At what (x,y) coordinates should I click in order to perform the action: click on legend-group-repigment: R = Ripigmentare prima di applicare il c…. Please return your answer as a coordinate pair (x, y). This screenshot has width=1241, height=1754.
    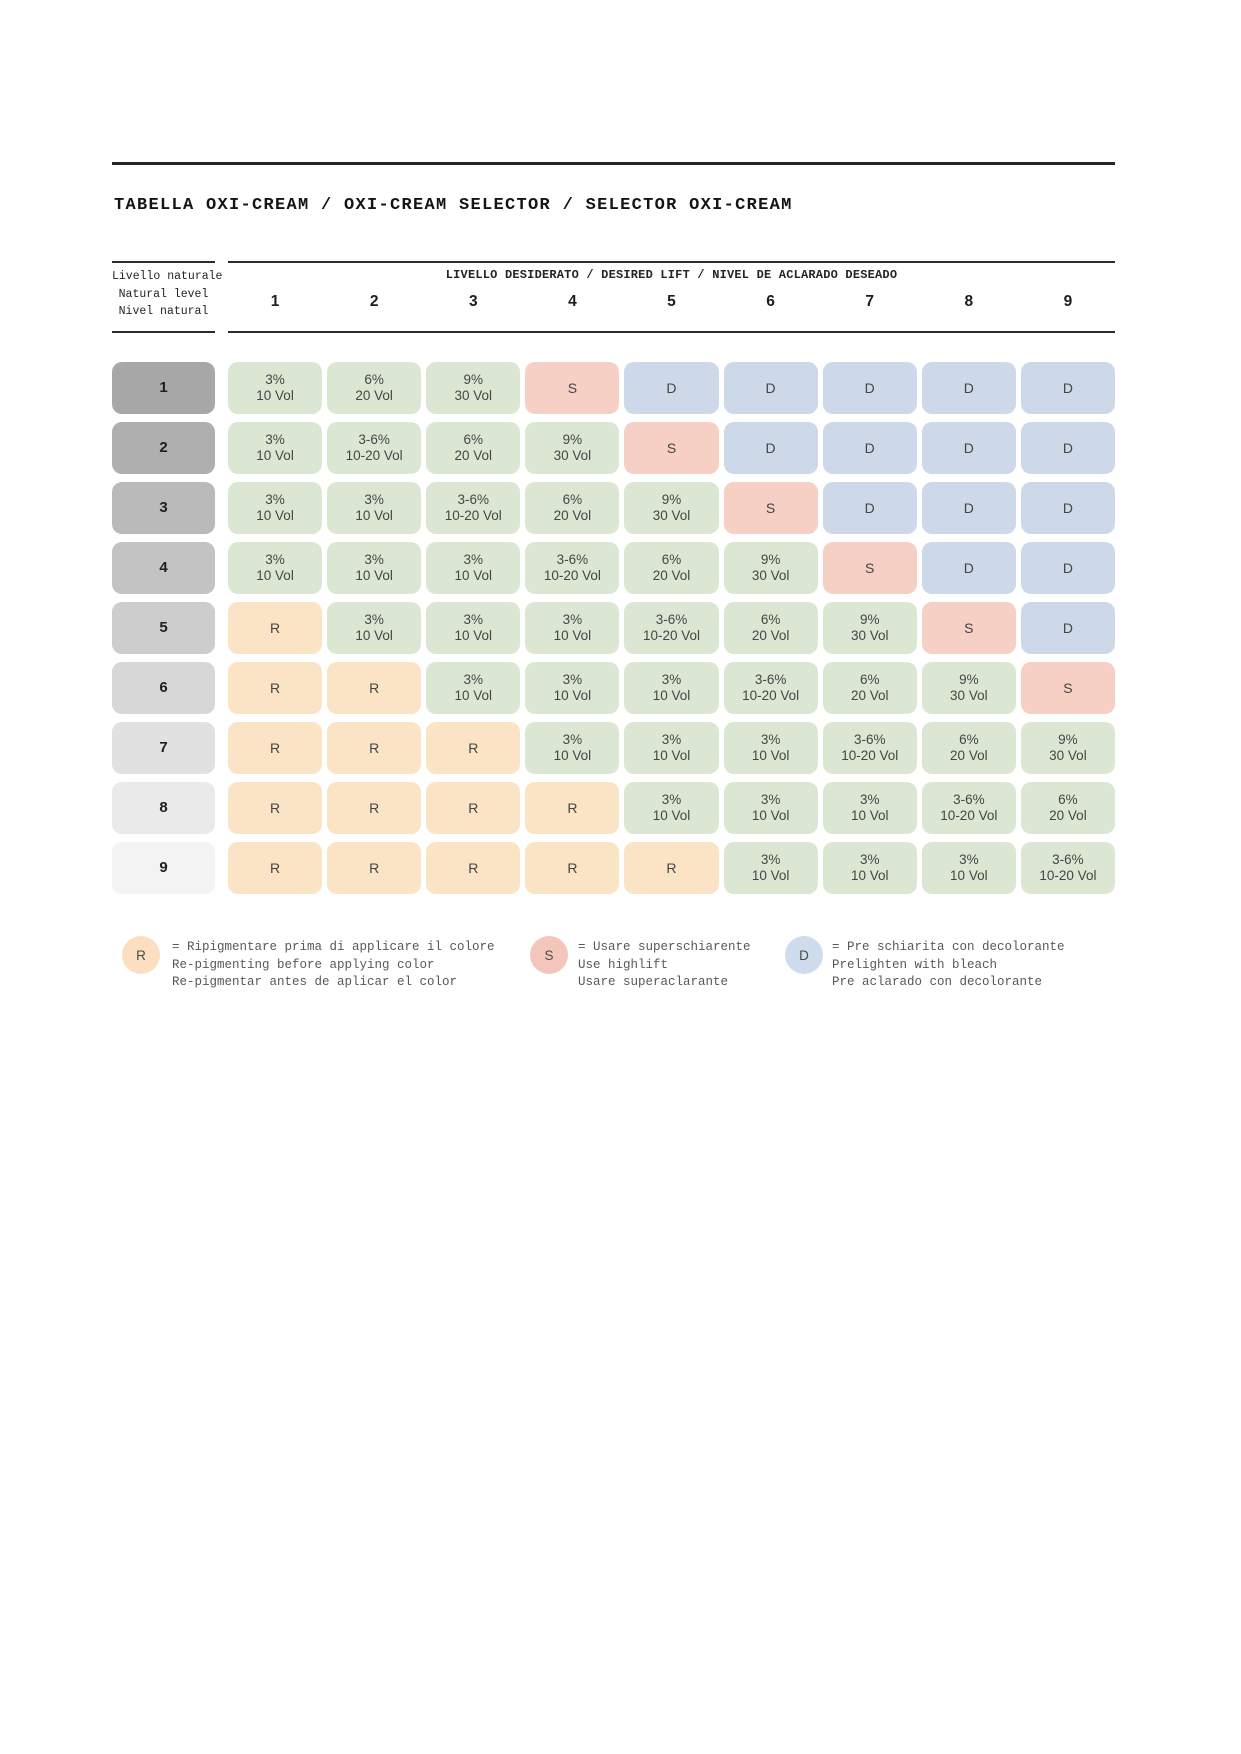
    Looking at the image, I should click on (308, 964).